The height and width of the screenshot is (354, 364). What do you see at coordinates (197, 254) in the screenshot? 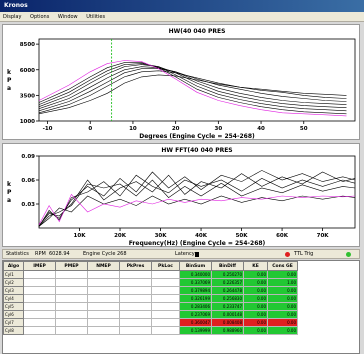
I see `latency-indicator` at bounding box center [197, 254].